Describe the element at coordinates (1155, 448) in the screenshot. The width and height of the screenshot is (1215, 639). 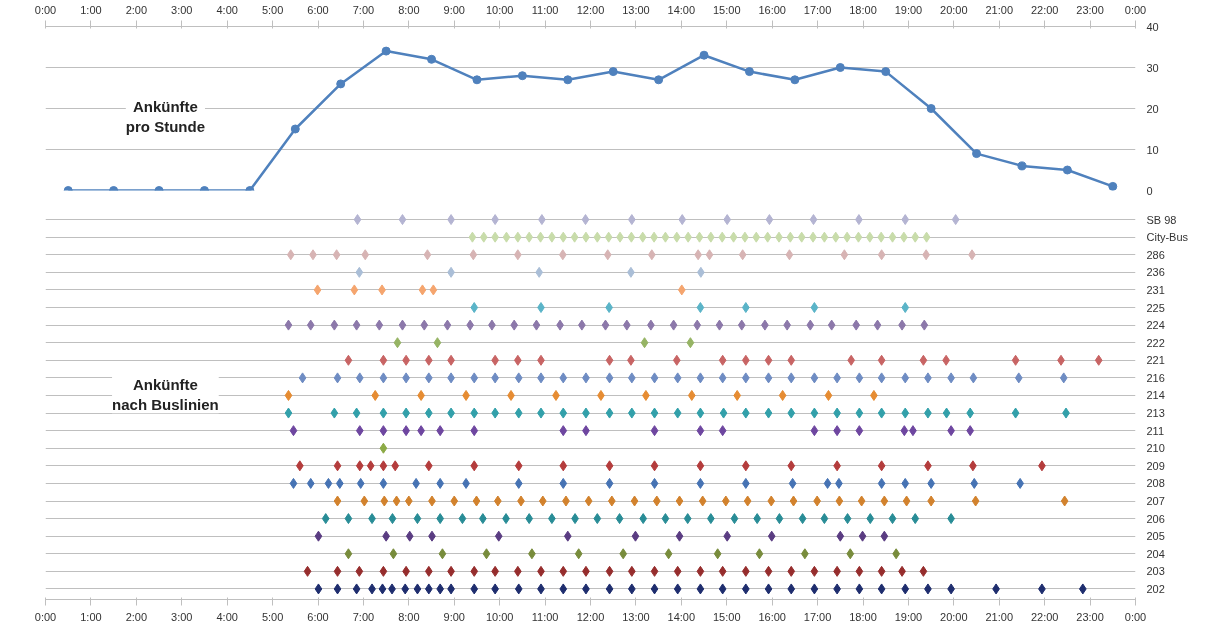
I see `y-tick-label: 210` at that location.